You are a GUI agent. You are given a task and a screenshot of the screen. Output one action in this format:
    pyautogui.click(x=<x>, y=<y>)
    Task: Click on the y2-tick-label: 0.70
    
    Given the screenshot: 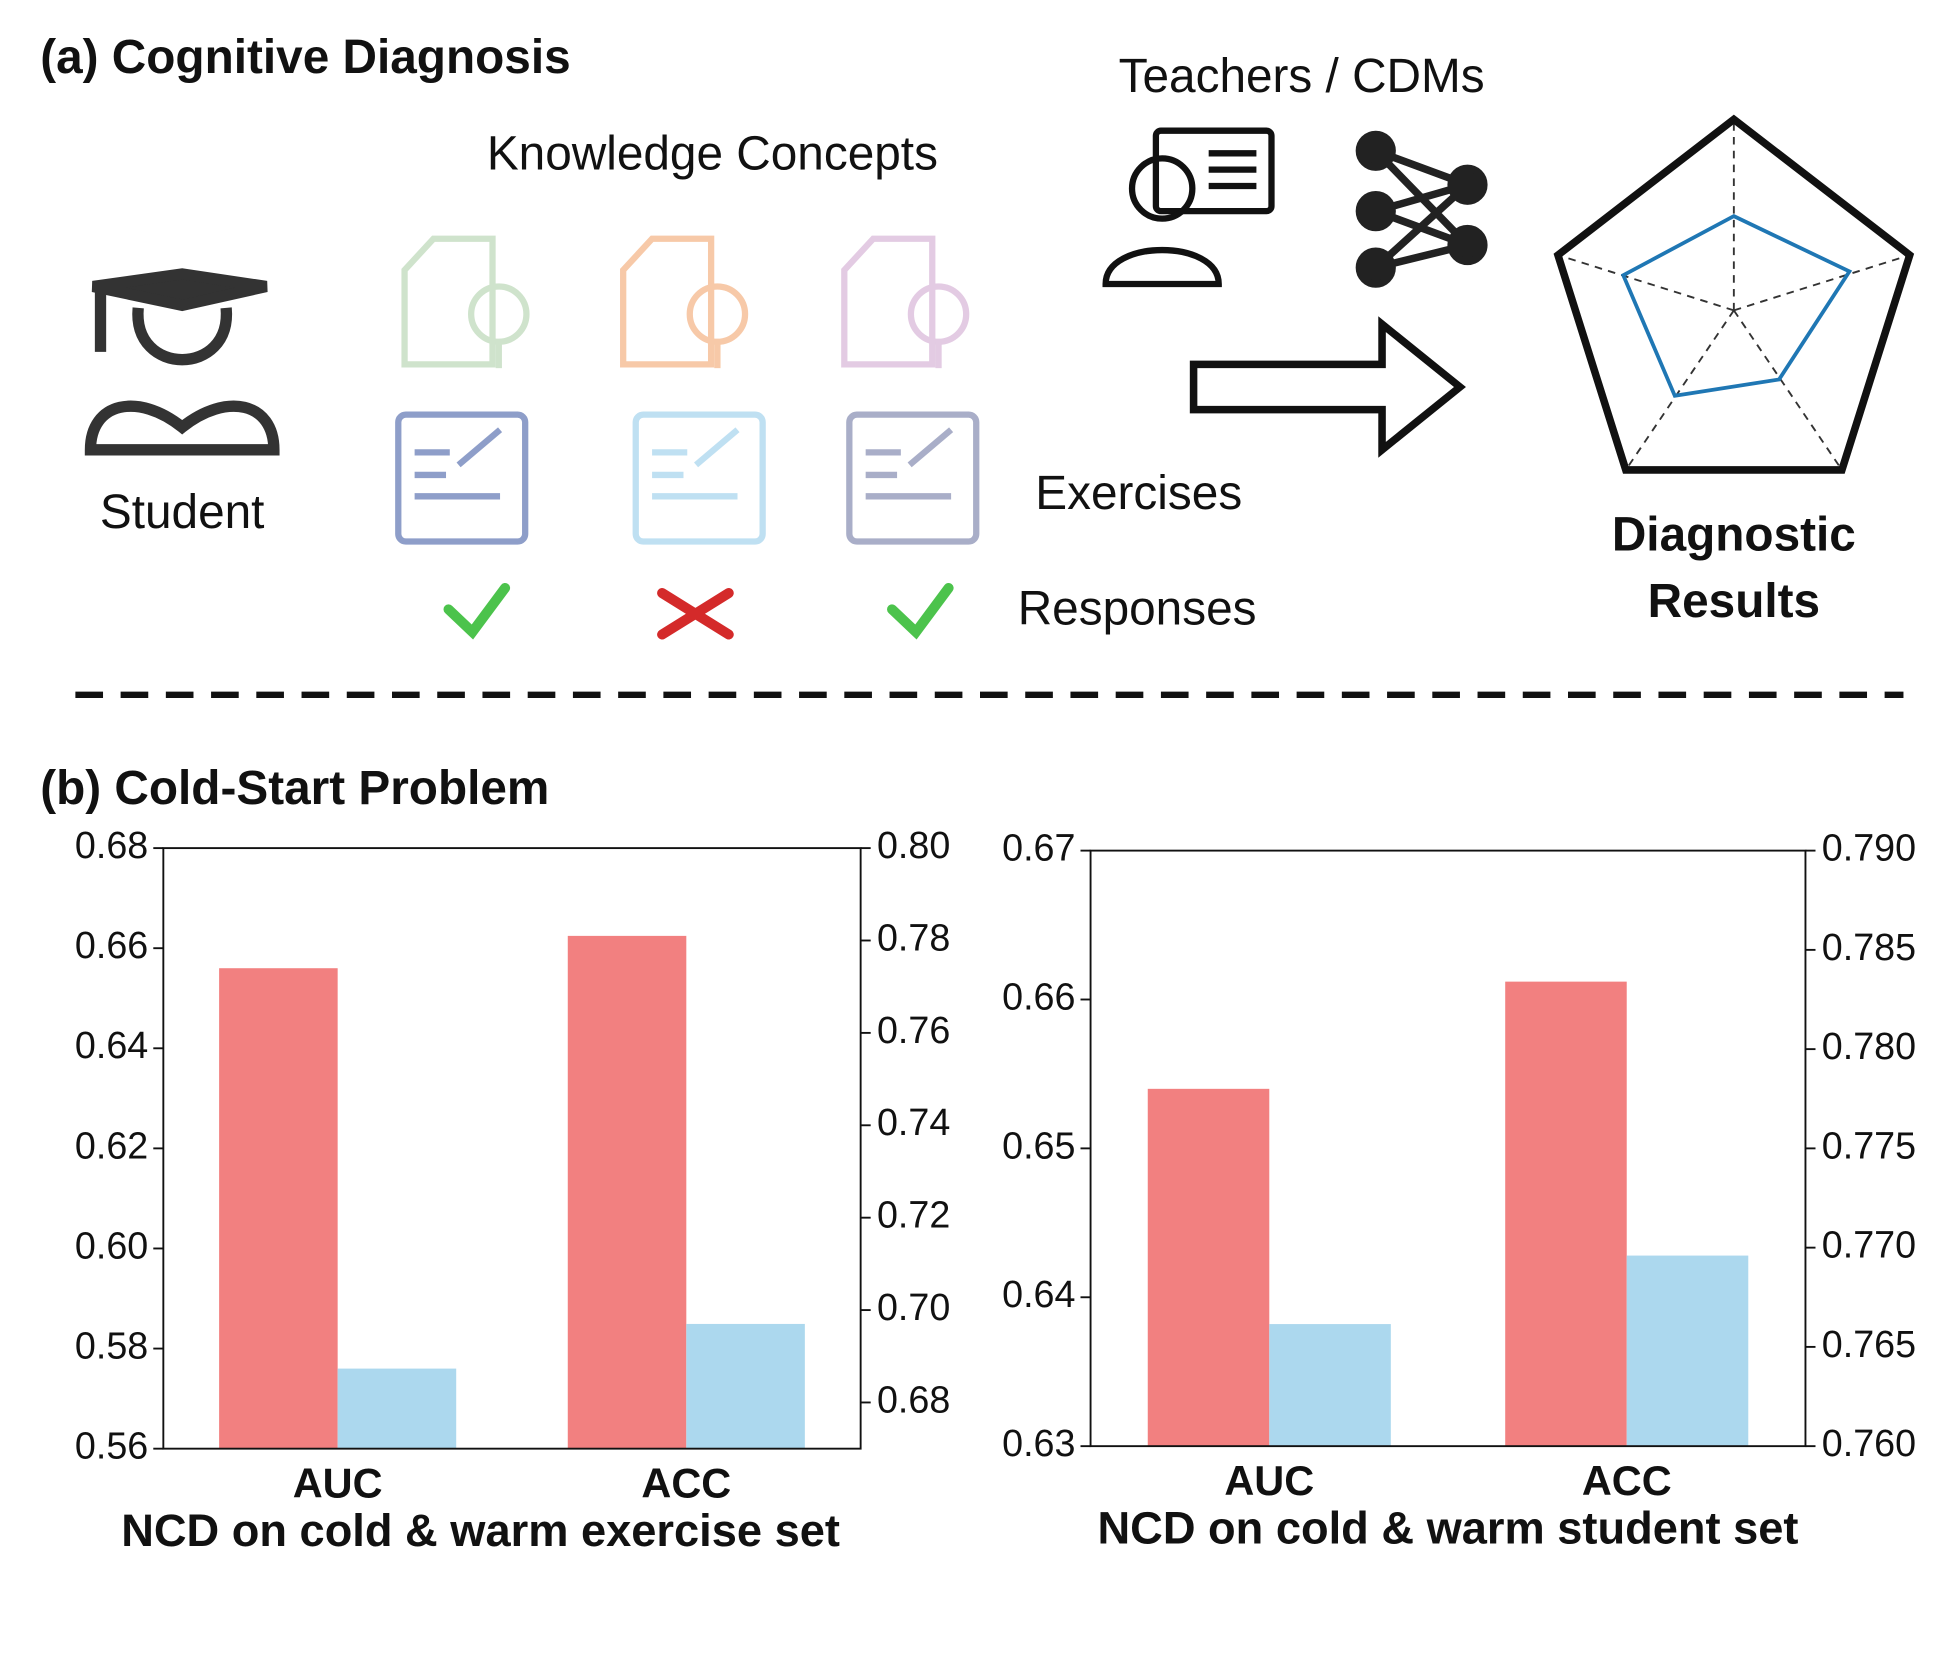 What is the action you would take?
    pyautogui.click(x=913, y=1307)
    